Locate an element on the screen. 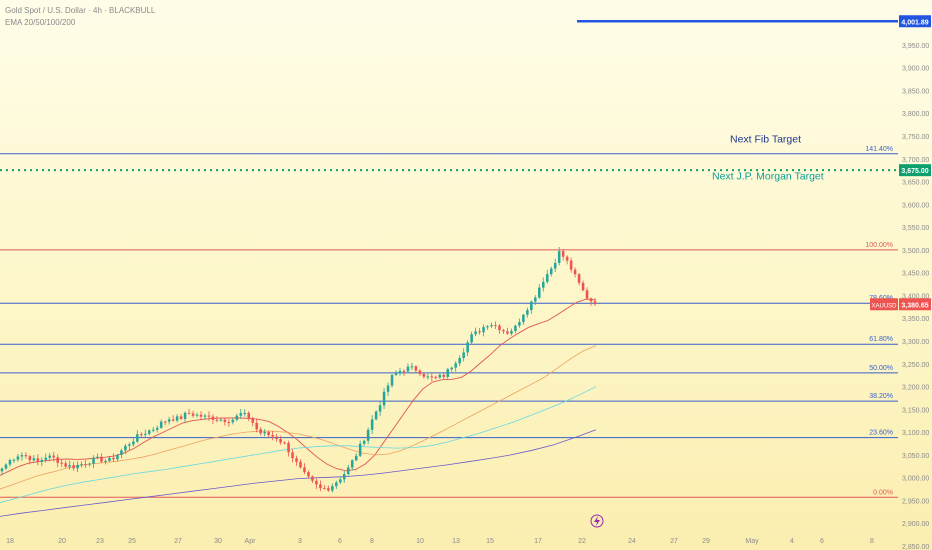 This screenshot has width=932, height=550. y-tick-label: 3,200.00 is located at coordinates (915, 388).